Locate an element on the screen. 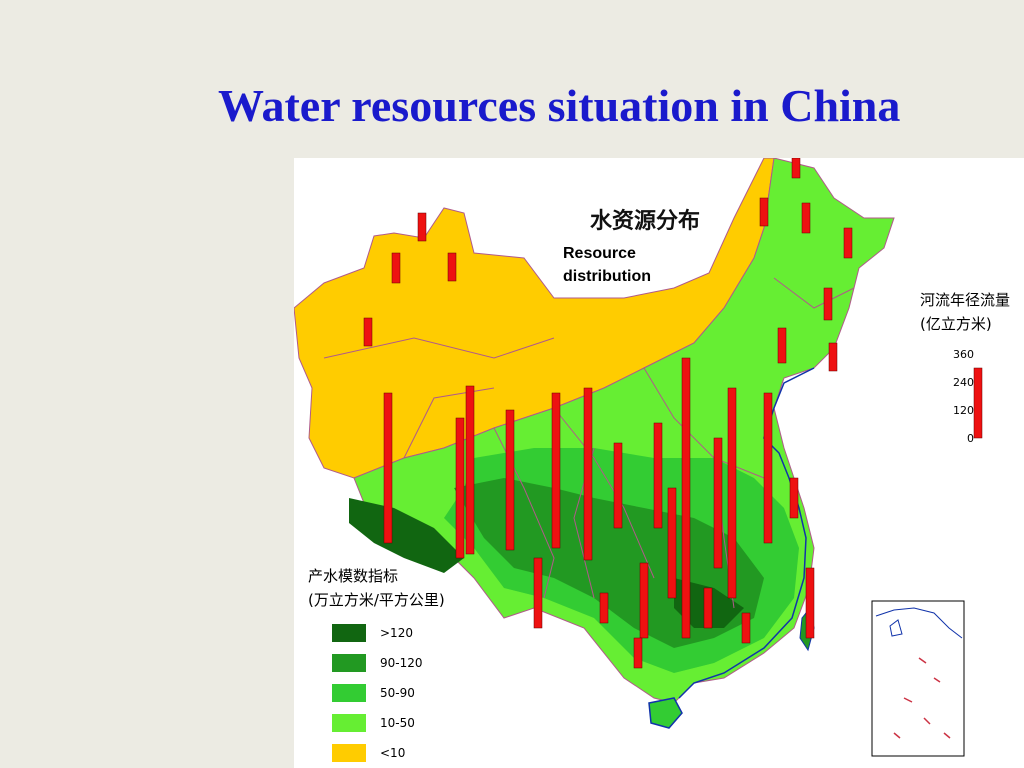 Image resolution: width=1024 pixels, height=768 pixels. flow-tick-label: 0 is located at coordinates (970, 438).